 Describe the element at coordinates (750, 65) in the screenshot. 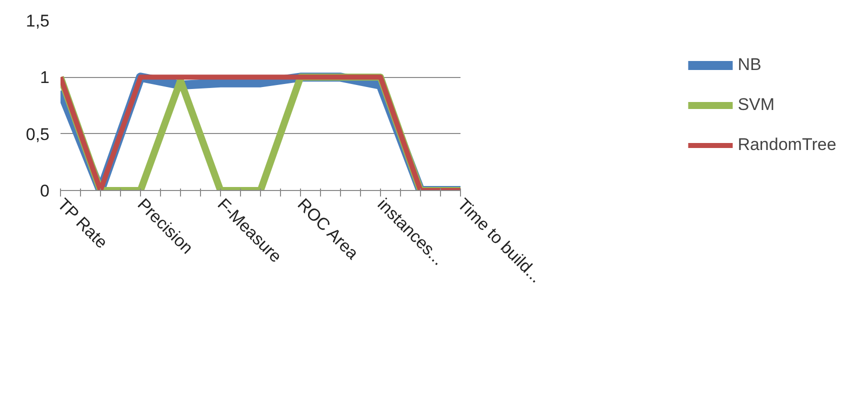

I see `legend-label: NB` at that location.